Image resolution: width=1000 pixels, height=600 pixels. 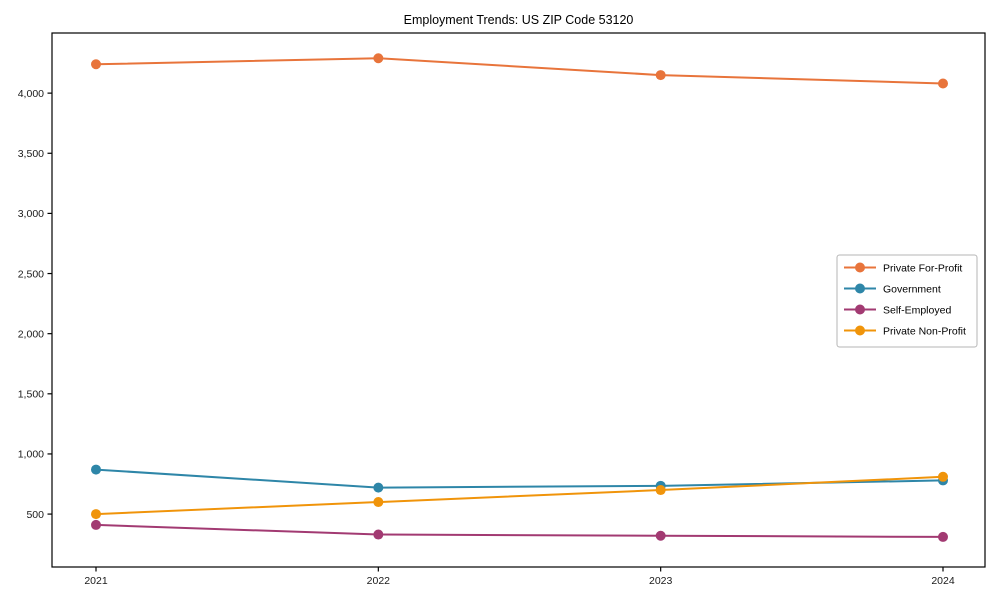 I want to click on x-tick-label: 2022, so click(x=379, y=581).